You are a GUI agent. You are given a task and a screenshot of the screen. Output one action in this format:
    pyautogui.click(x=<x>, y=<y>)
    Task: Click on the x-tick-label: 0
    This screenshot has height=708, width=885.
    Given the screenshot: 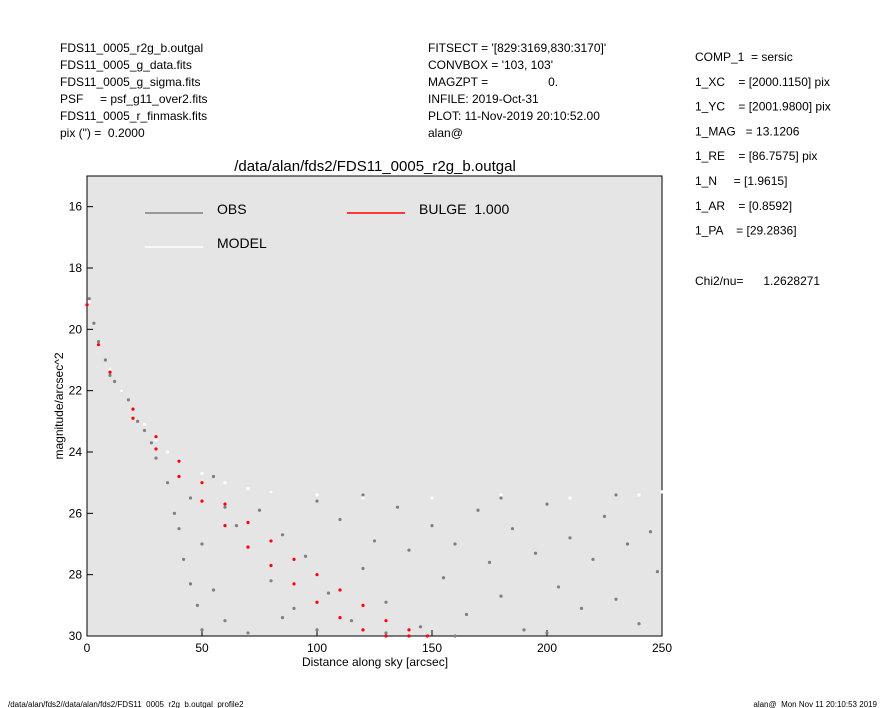 What is the action you would take?
    pyautogui.click(x=87, y=648)
    